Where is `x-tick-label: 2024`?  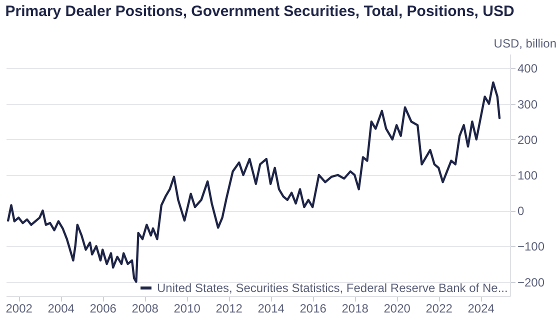 x-tick-label: 2024 is located at coordinates (481, 309).